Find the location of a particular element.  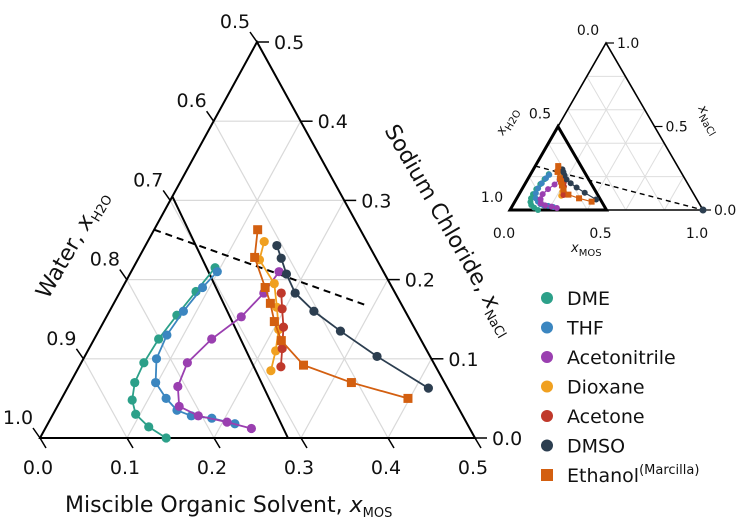

inset-x-tick-label: 0.0 is located at coordinates (504, 234).